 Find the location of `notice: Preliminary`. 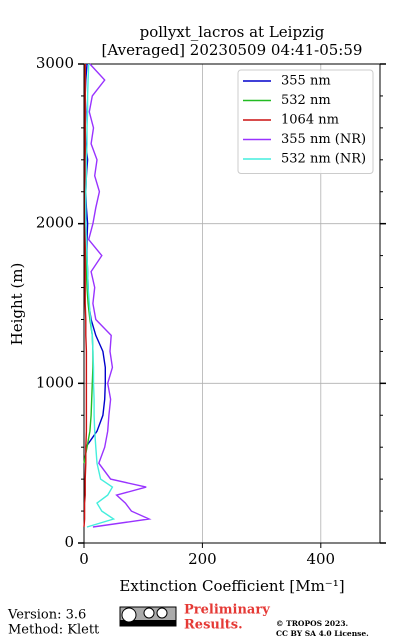

notice: Preliminary is located at coordinates (227, 610).